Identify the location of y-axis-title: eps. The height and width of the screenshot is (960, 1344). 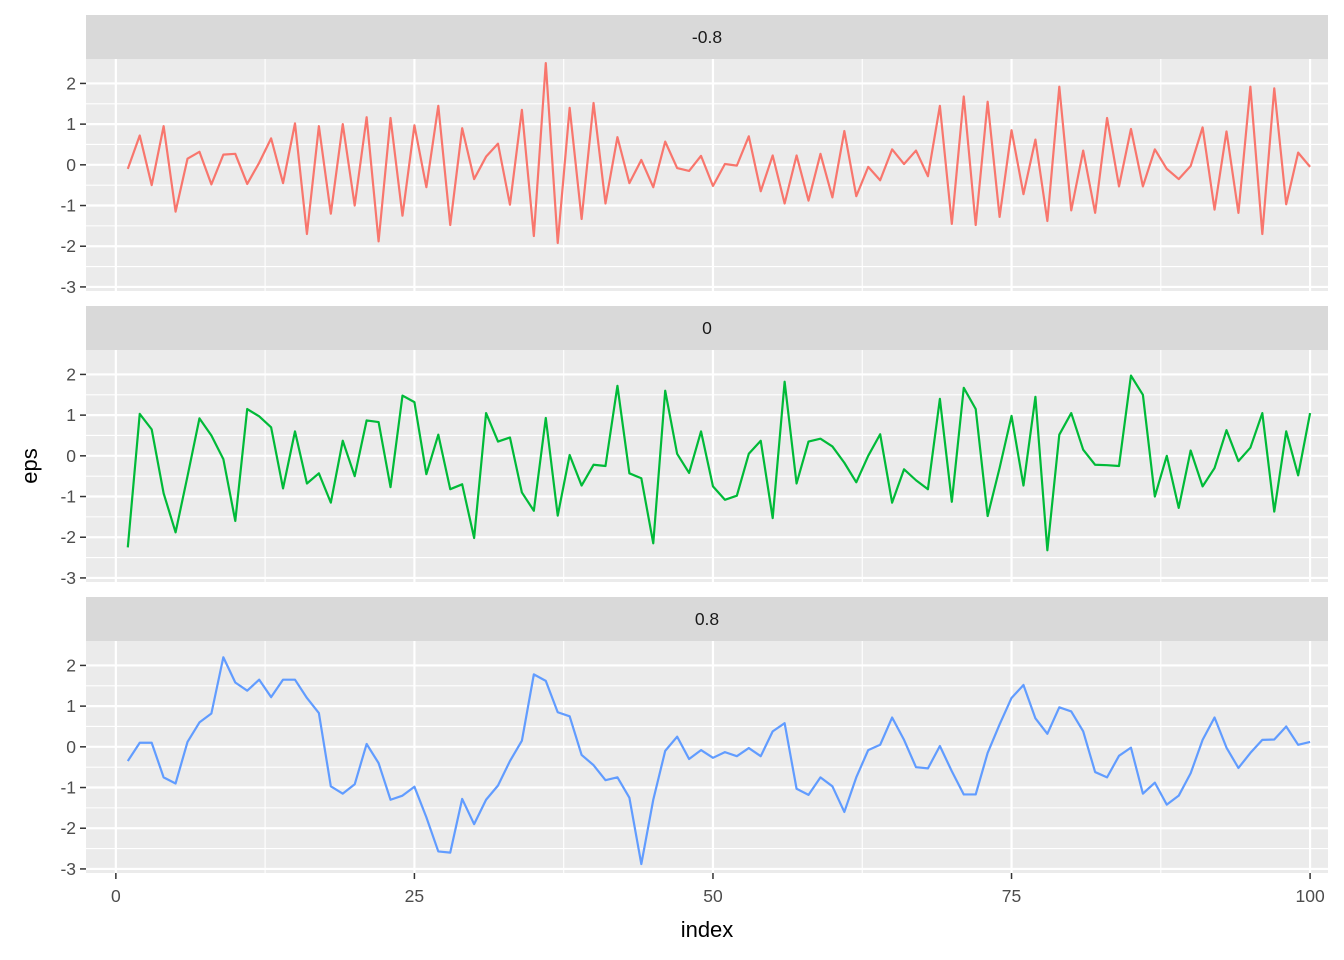
(29, 465).